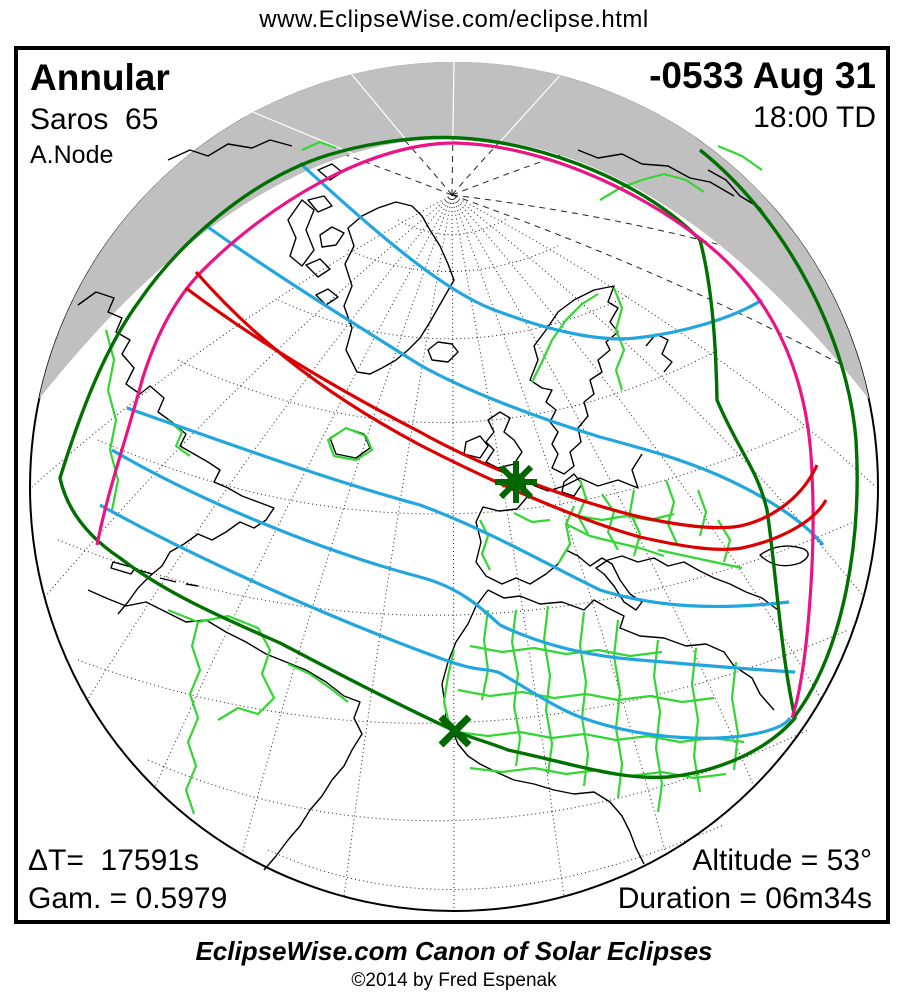  I want to click on altitude-label: Altitude = 53°, so click(782, 860).